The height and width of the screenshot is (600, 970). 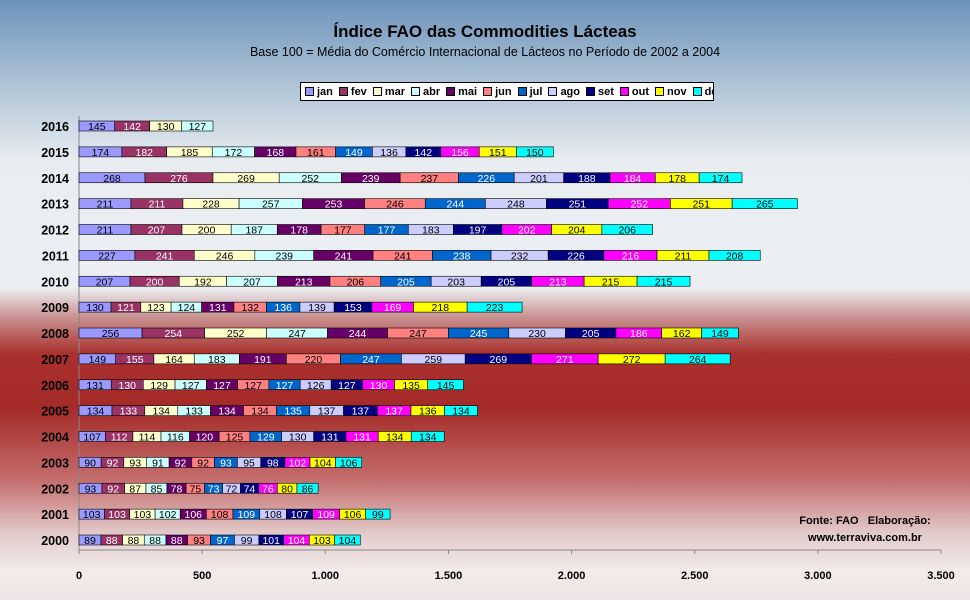 I want to click on data-label: 256, so click(x=111, y=334).